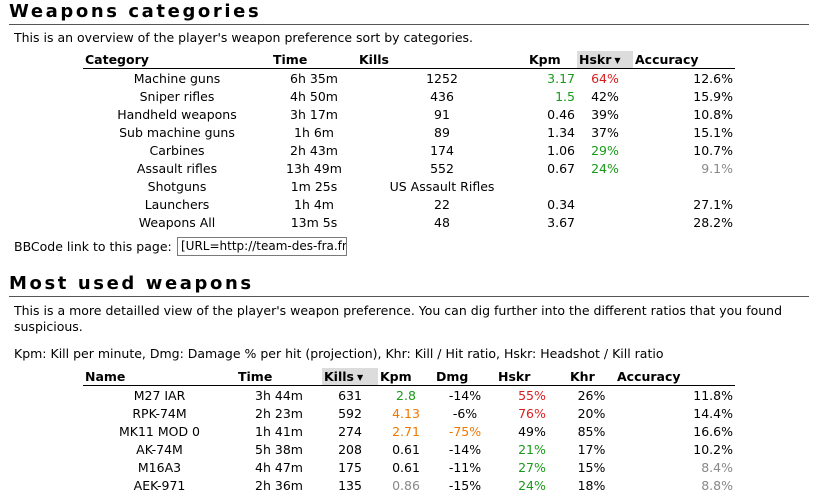 The height and width of the screenshot is (502, 815). What do you see at coordinates (442, 168) in the screenshot?
I see `kills-cell: 552` at bounding box center [442, 168].